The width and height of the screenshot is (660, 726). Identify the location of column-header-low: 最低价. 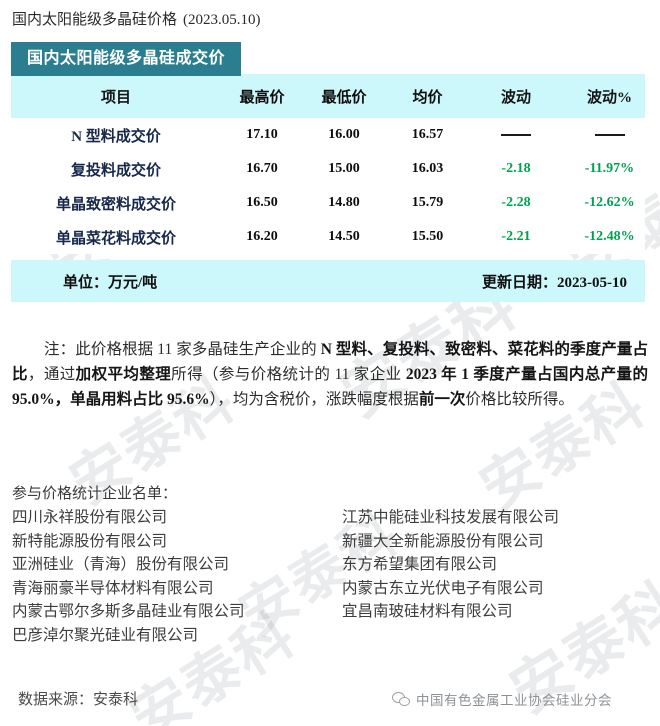
(344, 97).